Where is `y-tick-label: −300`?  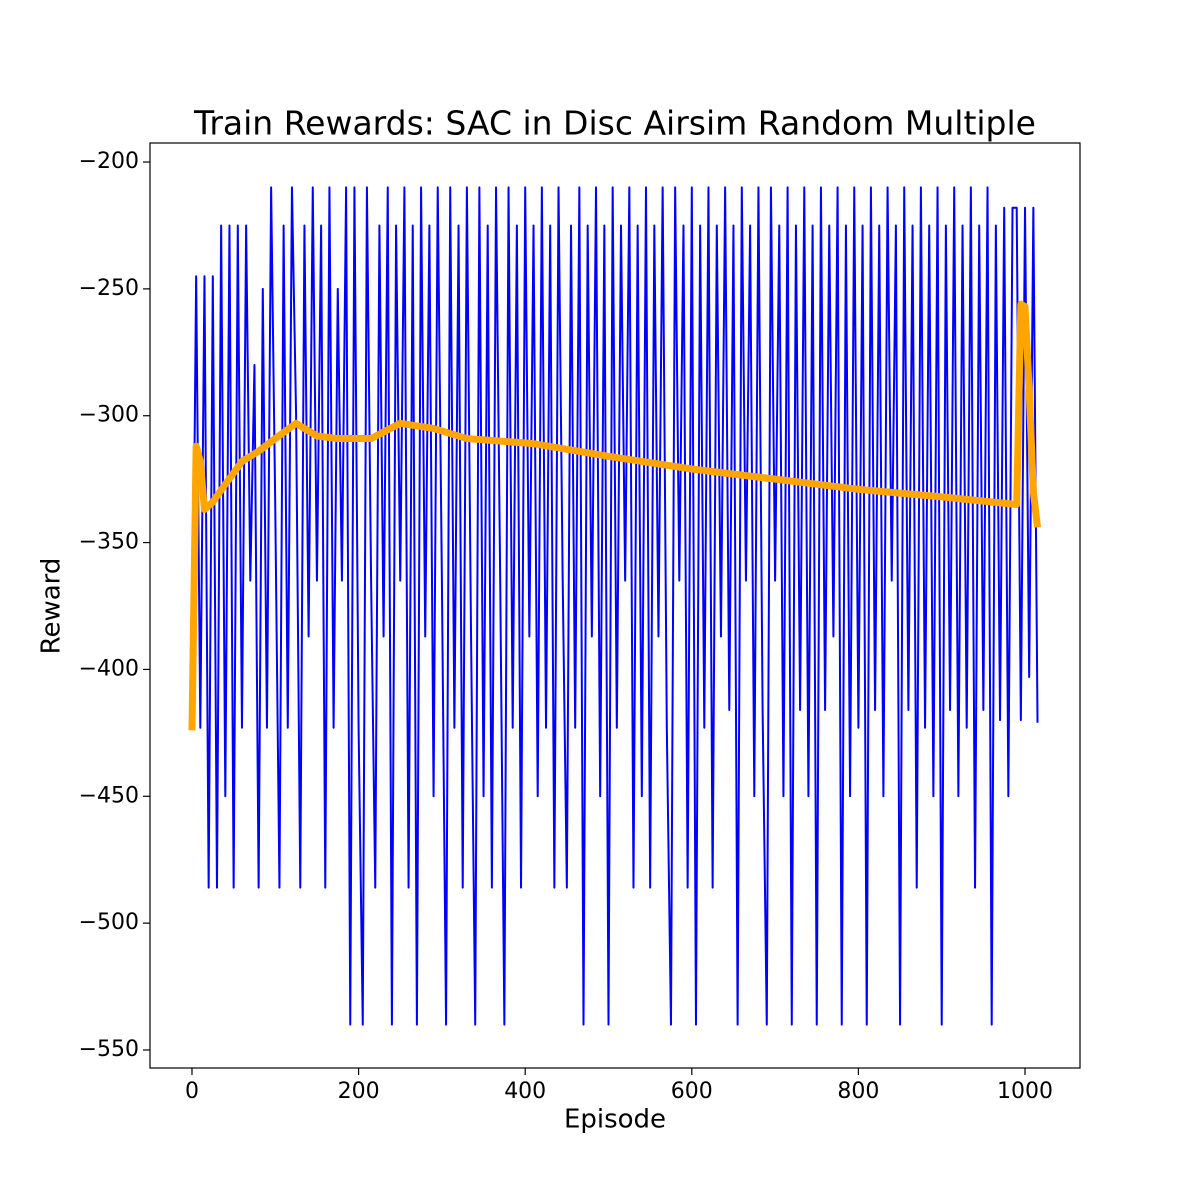 y-tick-label: −300 is located at coordinates (109, 415).